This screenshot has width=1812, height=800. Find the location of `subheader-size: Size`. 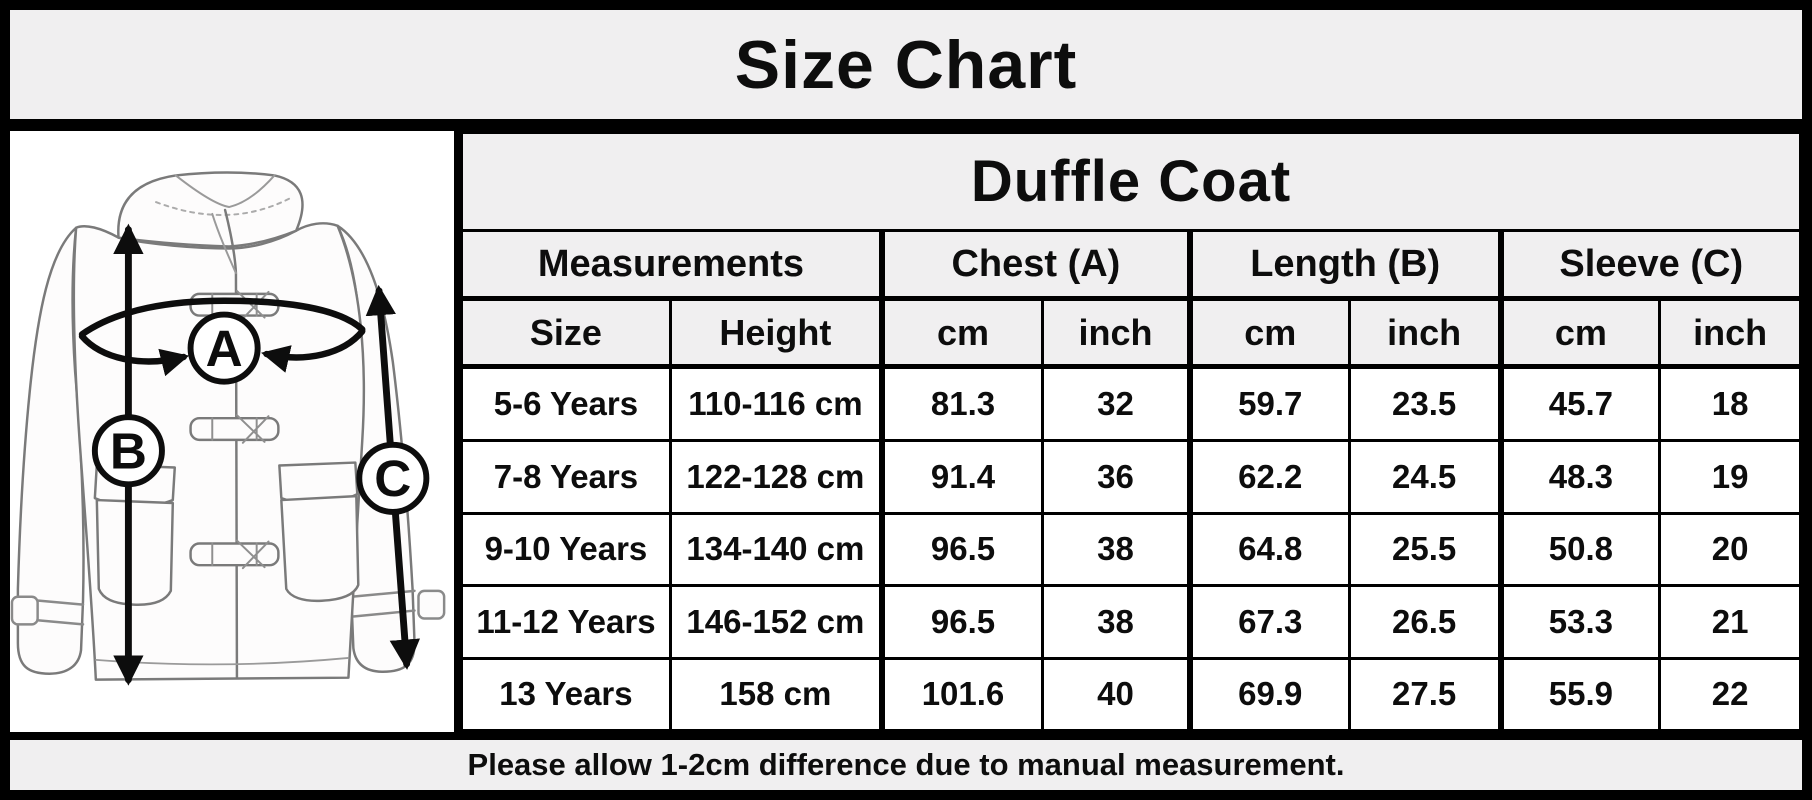

subheader-size: Size is located at coordinates (566, 333).